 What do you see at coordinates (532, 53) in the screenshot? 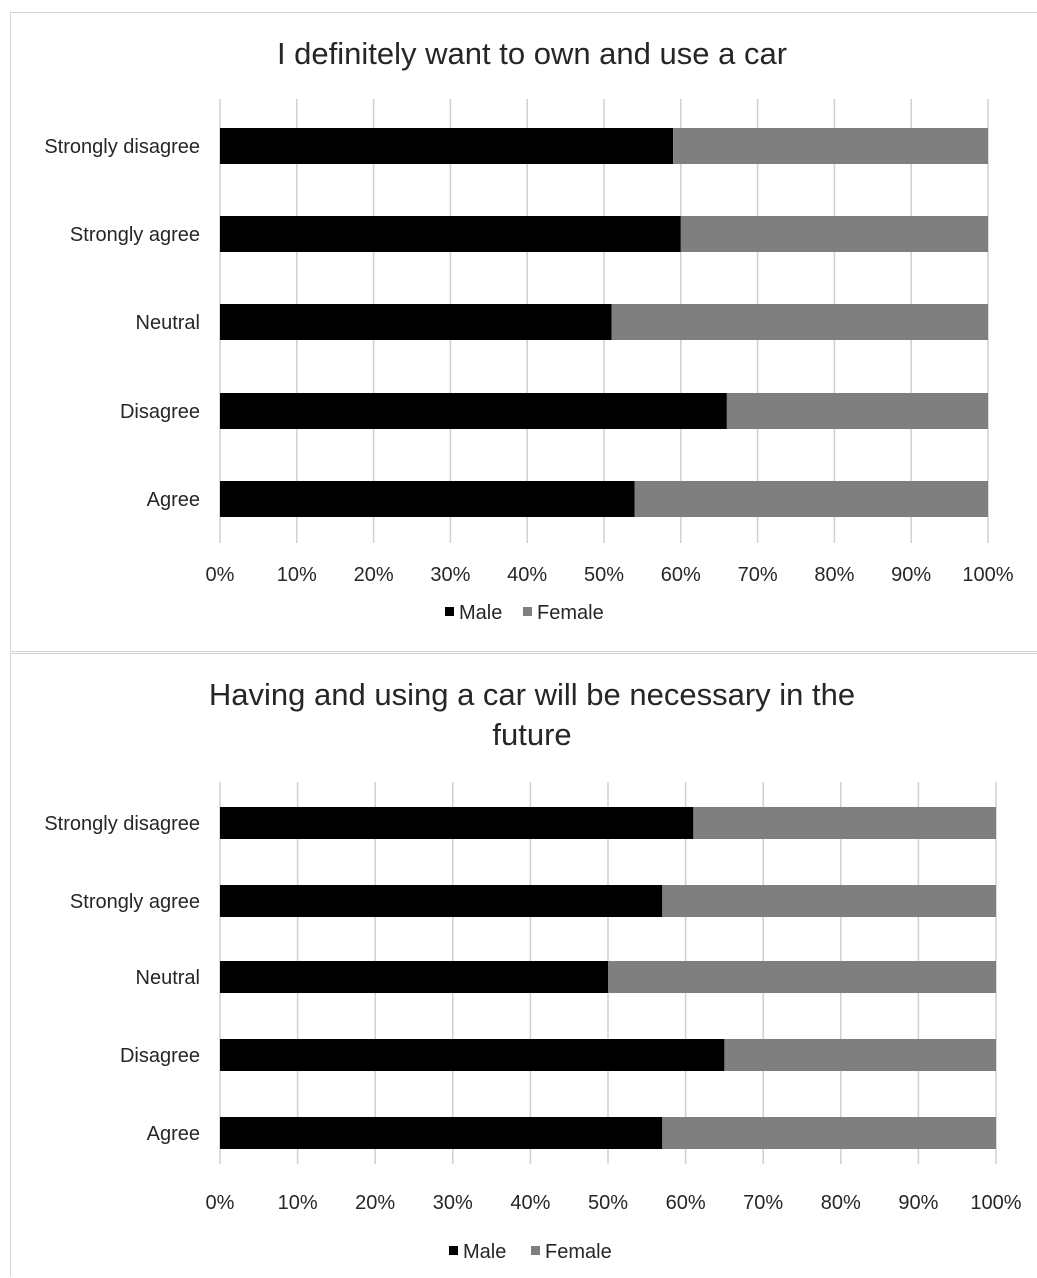
I see `chart-title-line: I definitely want to own and use a car` at bounding box center [532, 53].